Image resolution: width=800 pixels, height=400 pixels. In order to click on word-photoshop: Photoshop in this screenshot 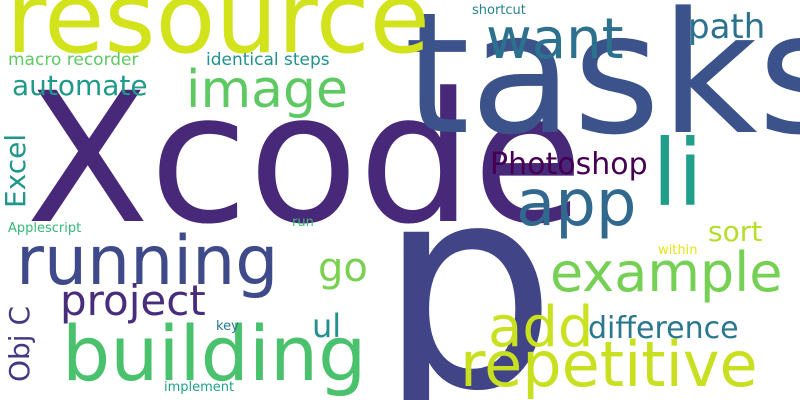, I will do `click(569, 164)`.